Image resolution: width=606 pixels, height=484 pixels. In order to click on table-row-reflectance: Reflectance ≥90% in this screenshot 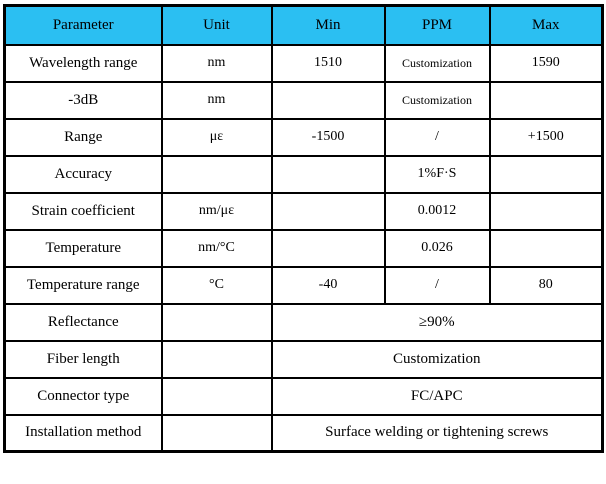, I will do `click(303, 322)`.